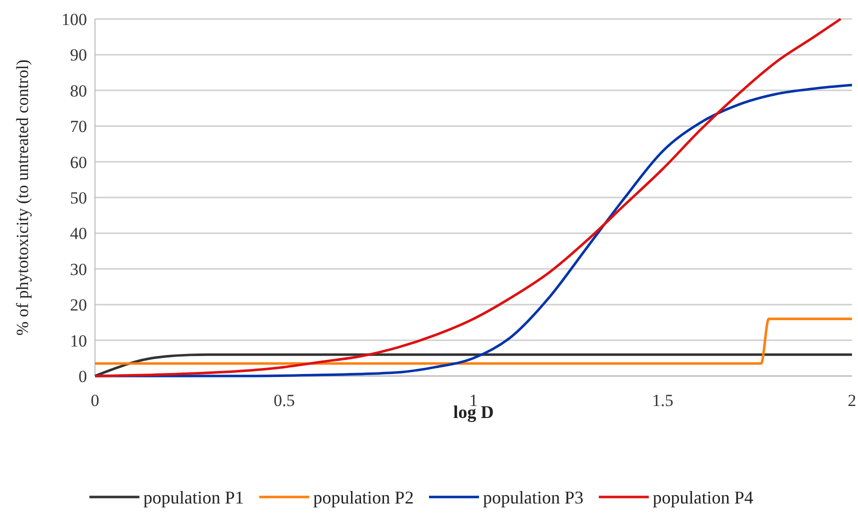 The width and height of the screenshot is (858, 514). I want to click on x-tick-label: 0, so click(95, 400).